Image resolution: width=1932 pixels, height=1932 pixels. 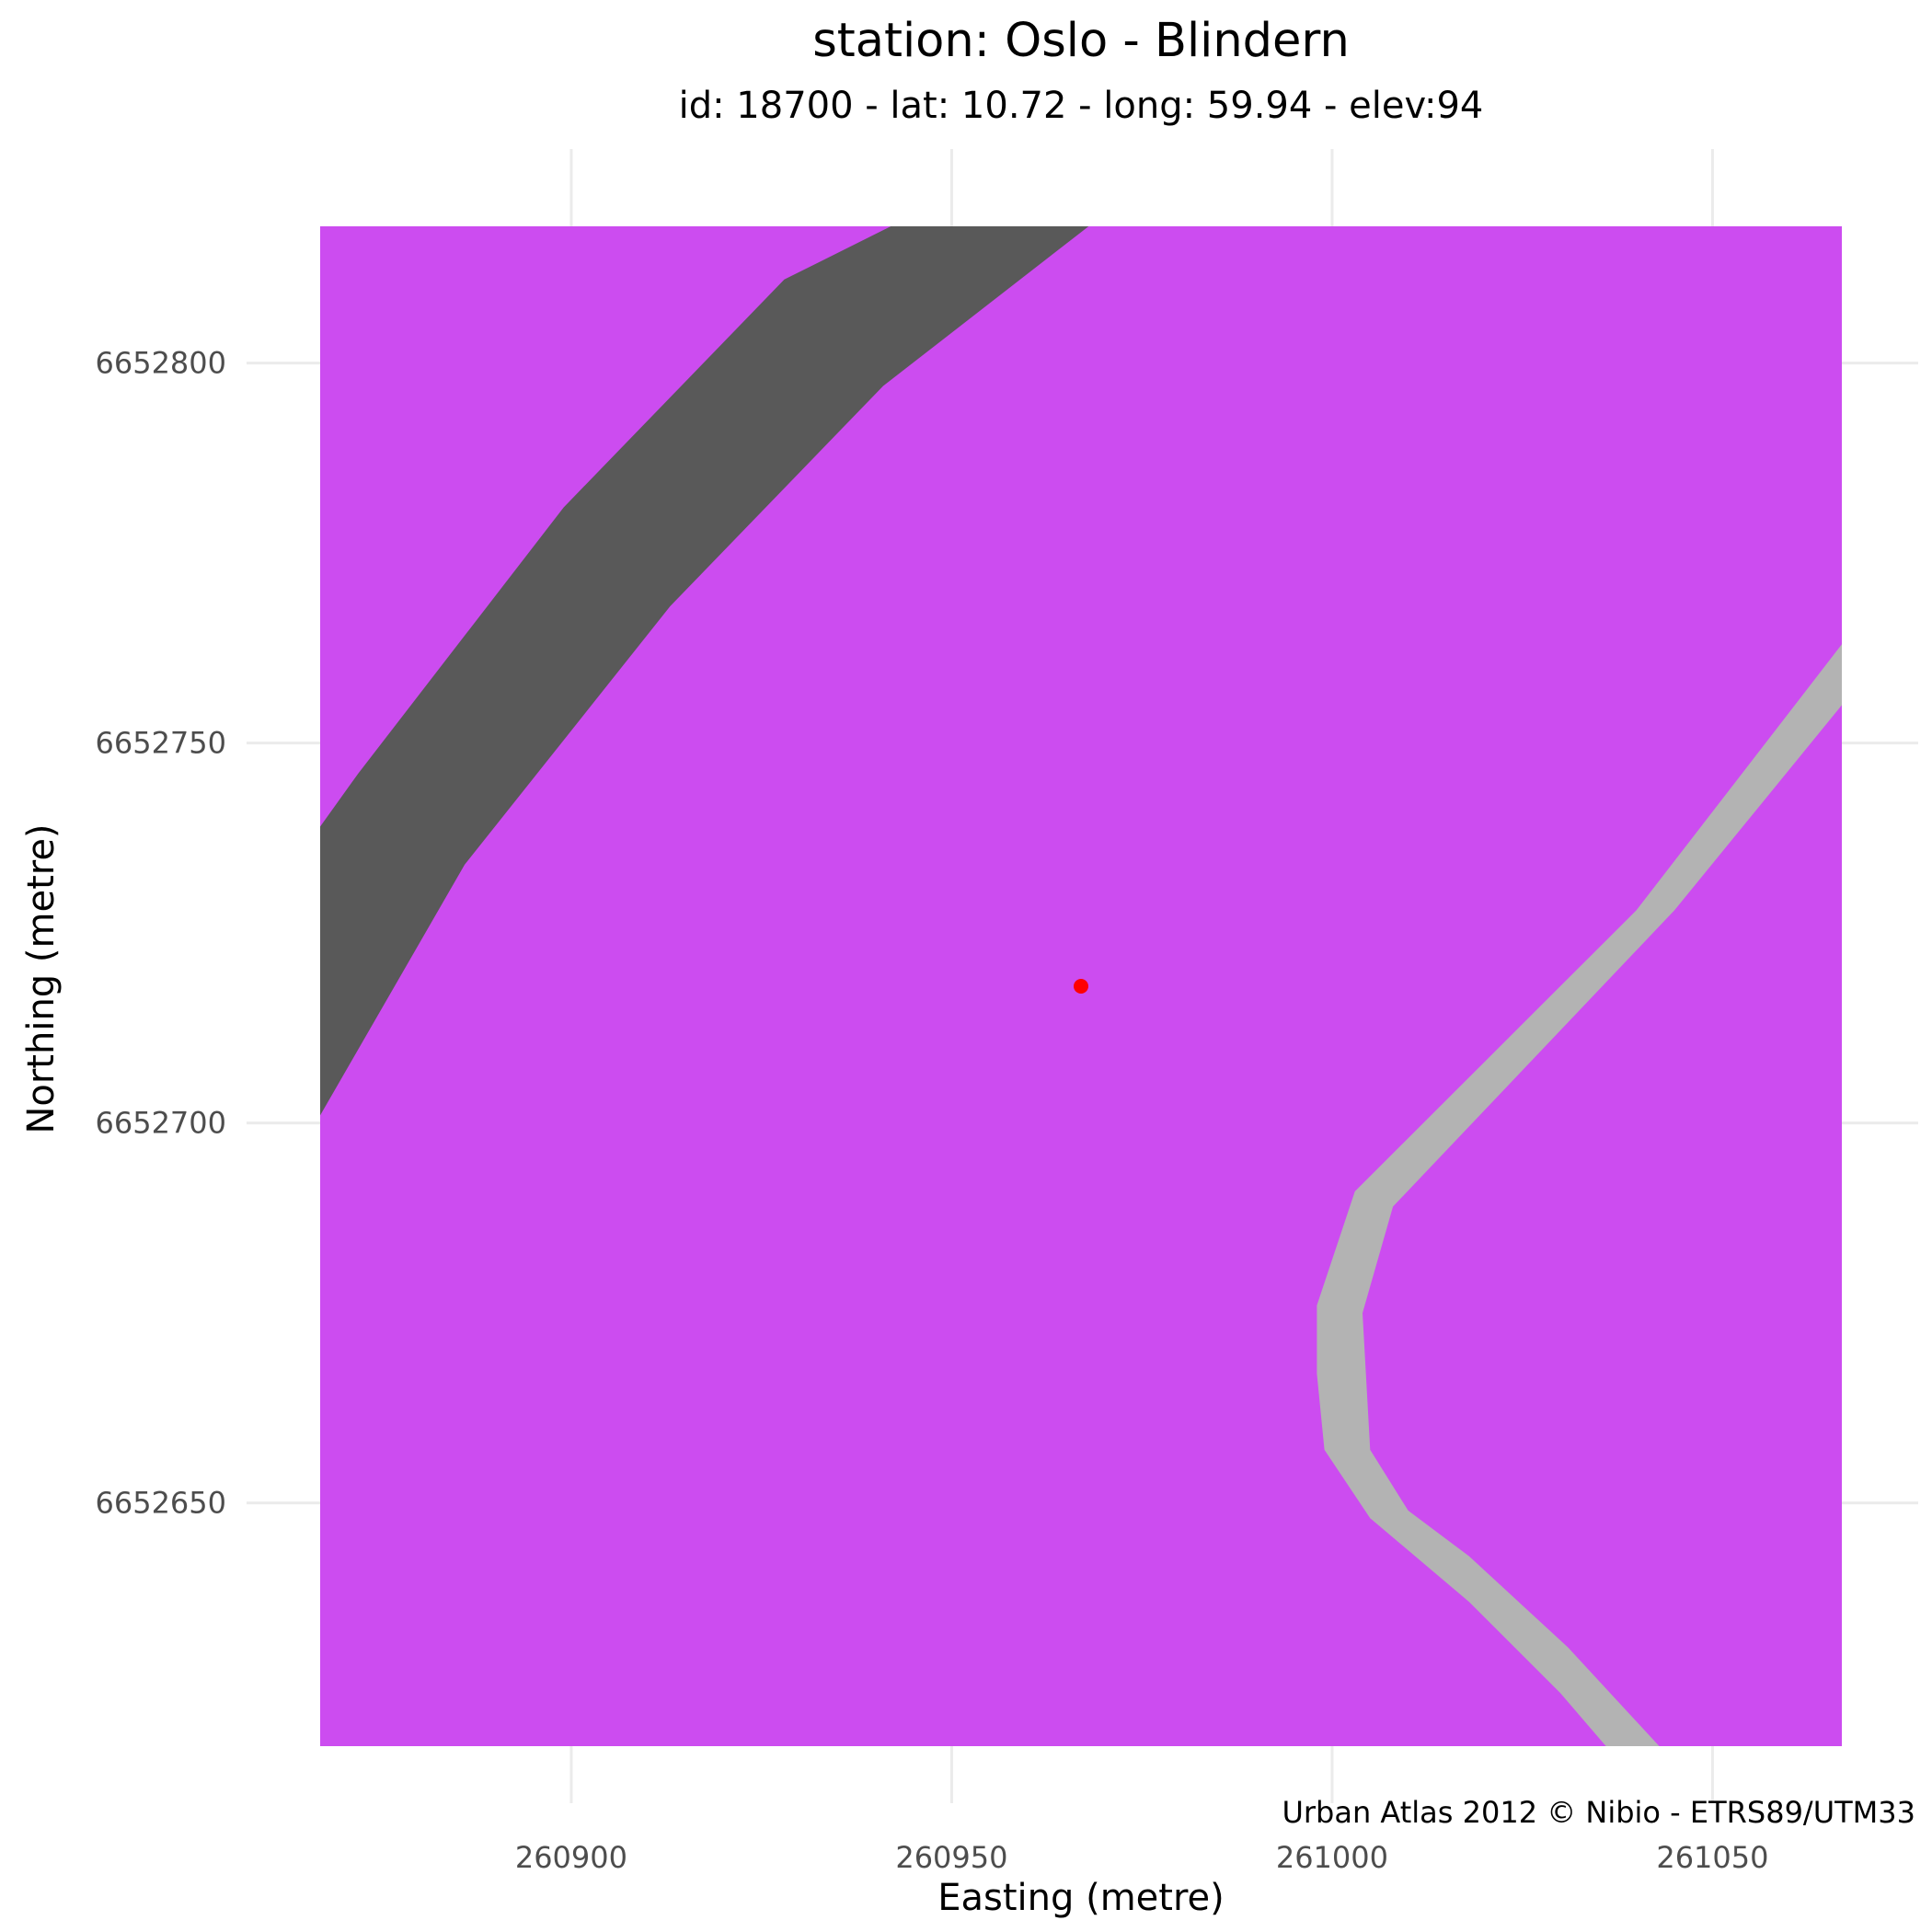 I want to click on x-tick-label: 260900, so click(x=571, y=1857).